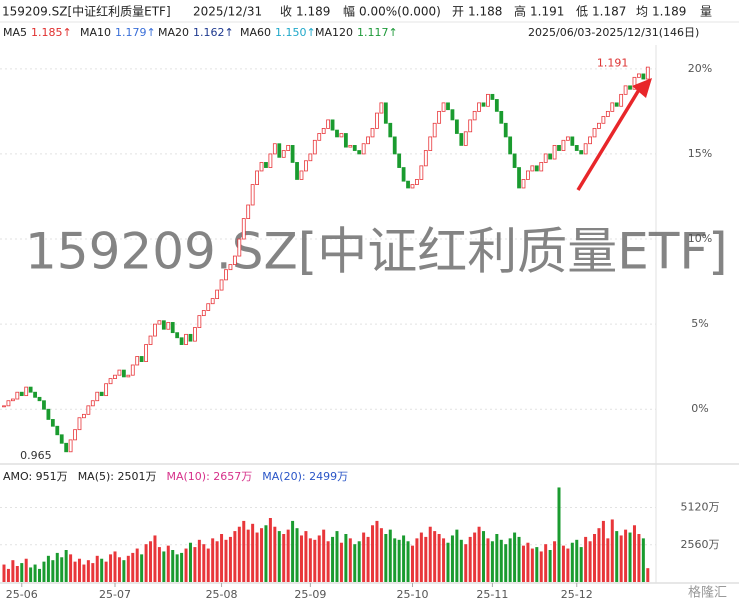 The width and height of the screenshot is (739, 607). Describe the element at coordinates (700, 68) in the screenshot. I see `y-tick-label: 20%` at that location.